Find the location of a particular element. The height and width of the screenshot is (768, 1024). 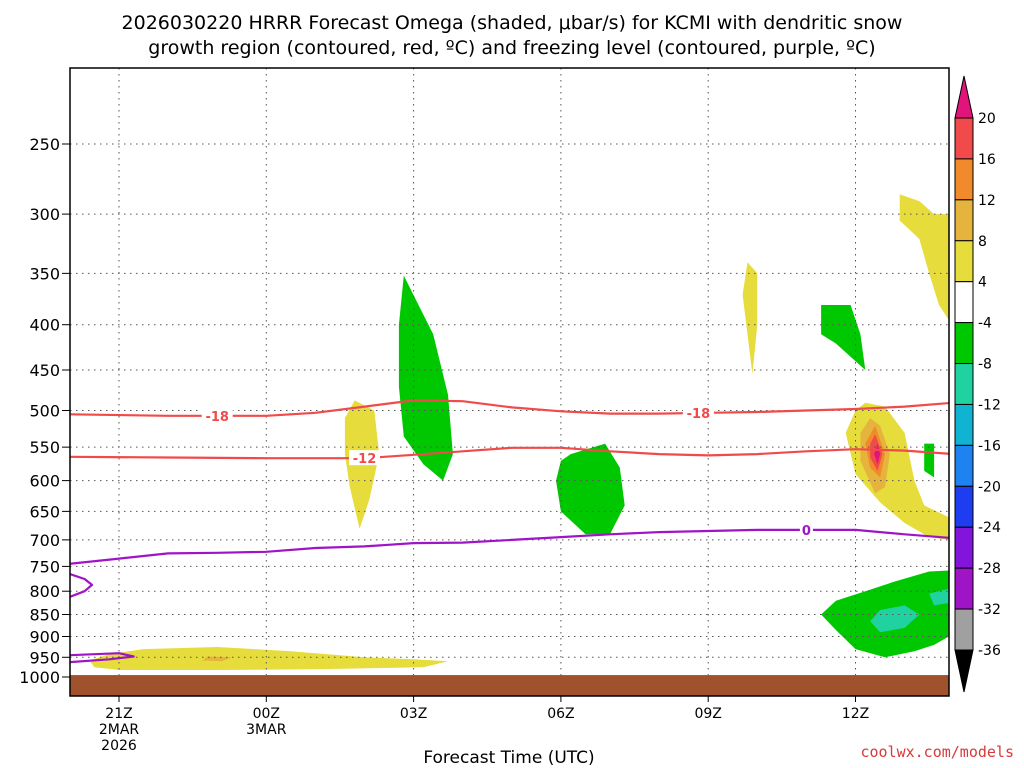

colorbar-label-2: 12 is located at coordinates (987, 201).